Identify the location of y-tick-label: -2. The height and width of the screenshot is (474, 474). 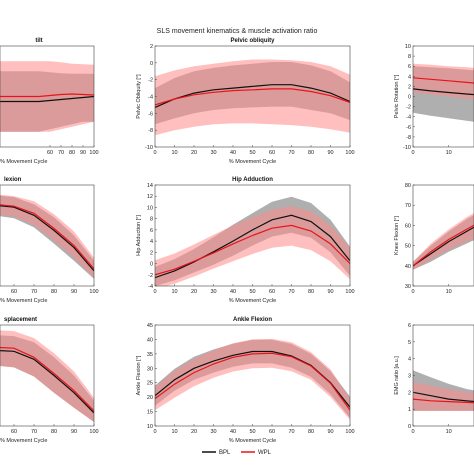
(150, 81).